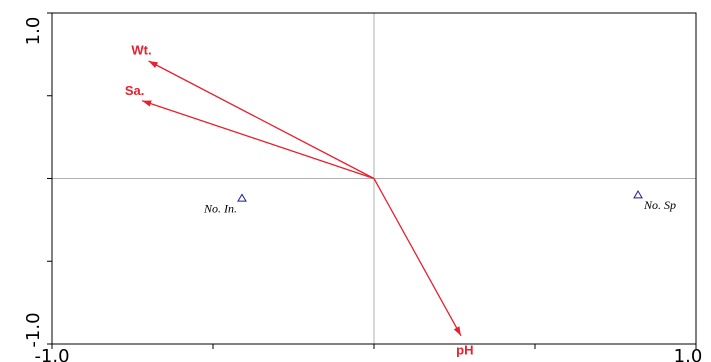 This screenshot has width=711, height=362. What do you see at coordinates (33, 329) in the screenshot?
I see `y-tick-label-min: -1.0` at bounding box center [33, 329].